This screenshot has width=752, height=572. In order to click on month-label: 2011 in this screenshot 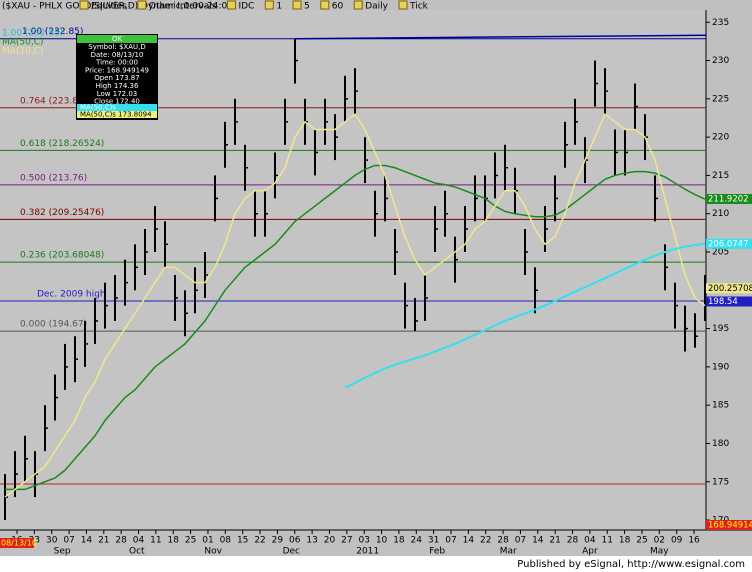, I will do `click(367, 552)`.